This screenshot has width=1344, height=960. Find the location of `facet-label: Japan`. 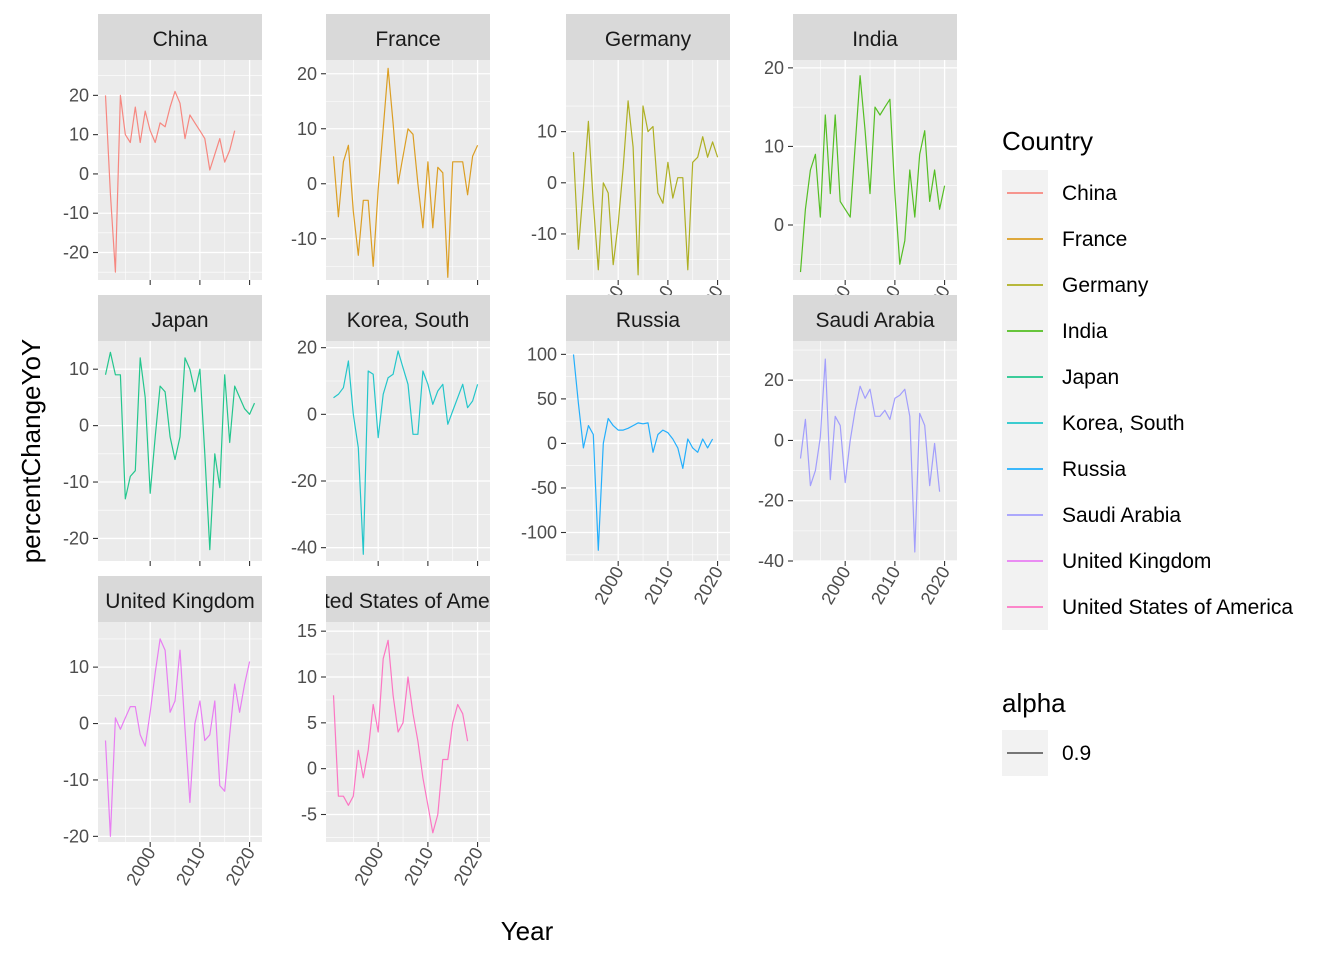

facet-label: Japan is located at coordinates (179, 320).